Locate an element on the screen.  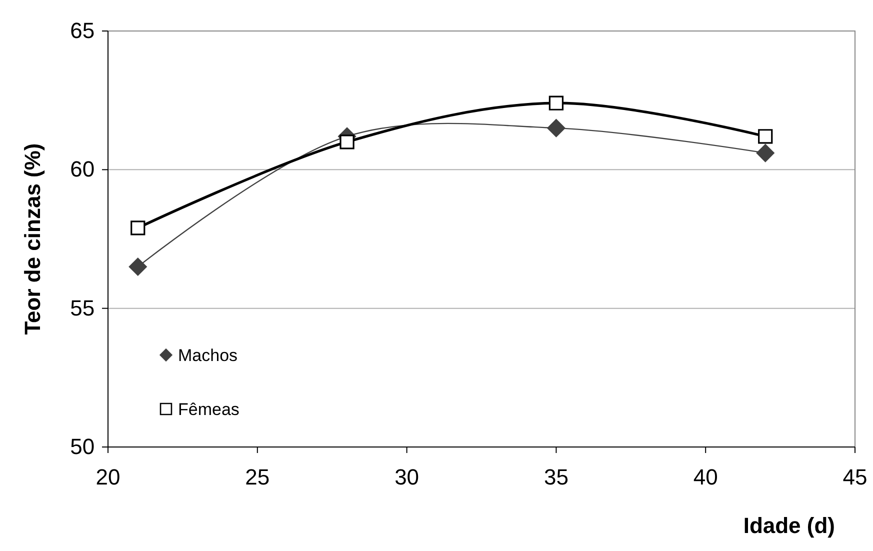
legend-label: Machos is located at coordinates (208, 355).